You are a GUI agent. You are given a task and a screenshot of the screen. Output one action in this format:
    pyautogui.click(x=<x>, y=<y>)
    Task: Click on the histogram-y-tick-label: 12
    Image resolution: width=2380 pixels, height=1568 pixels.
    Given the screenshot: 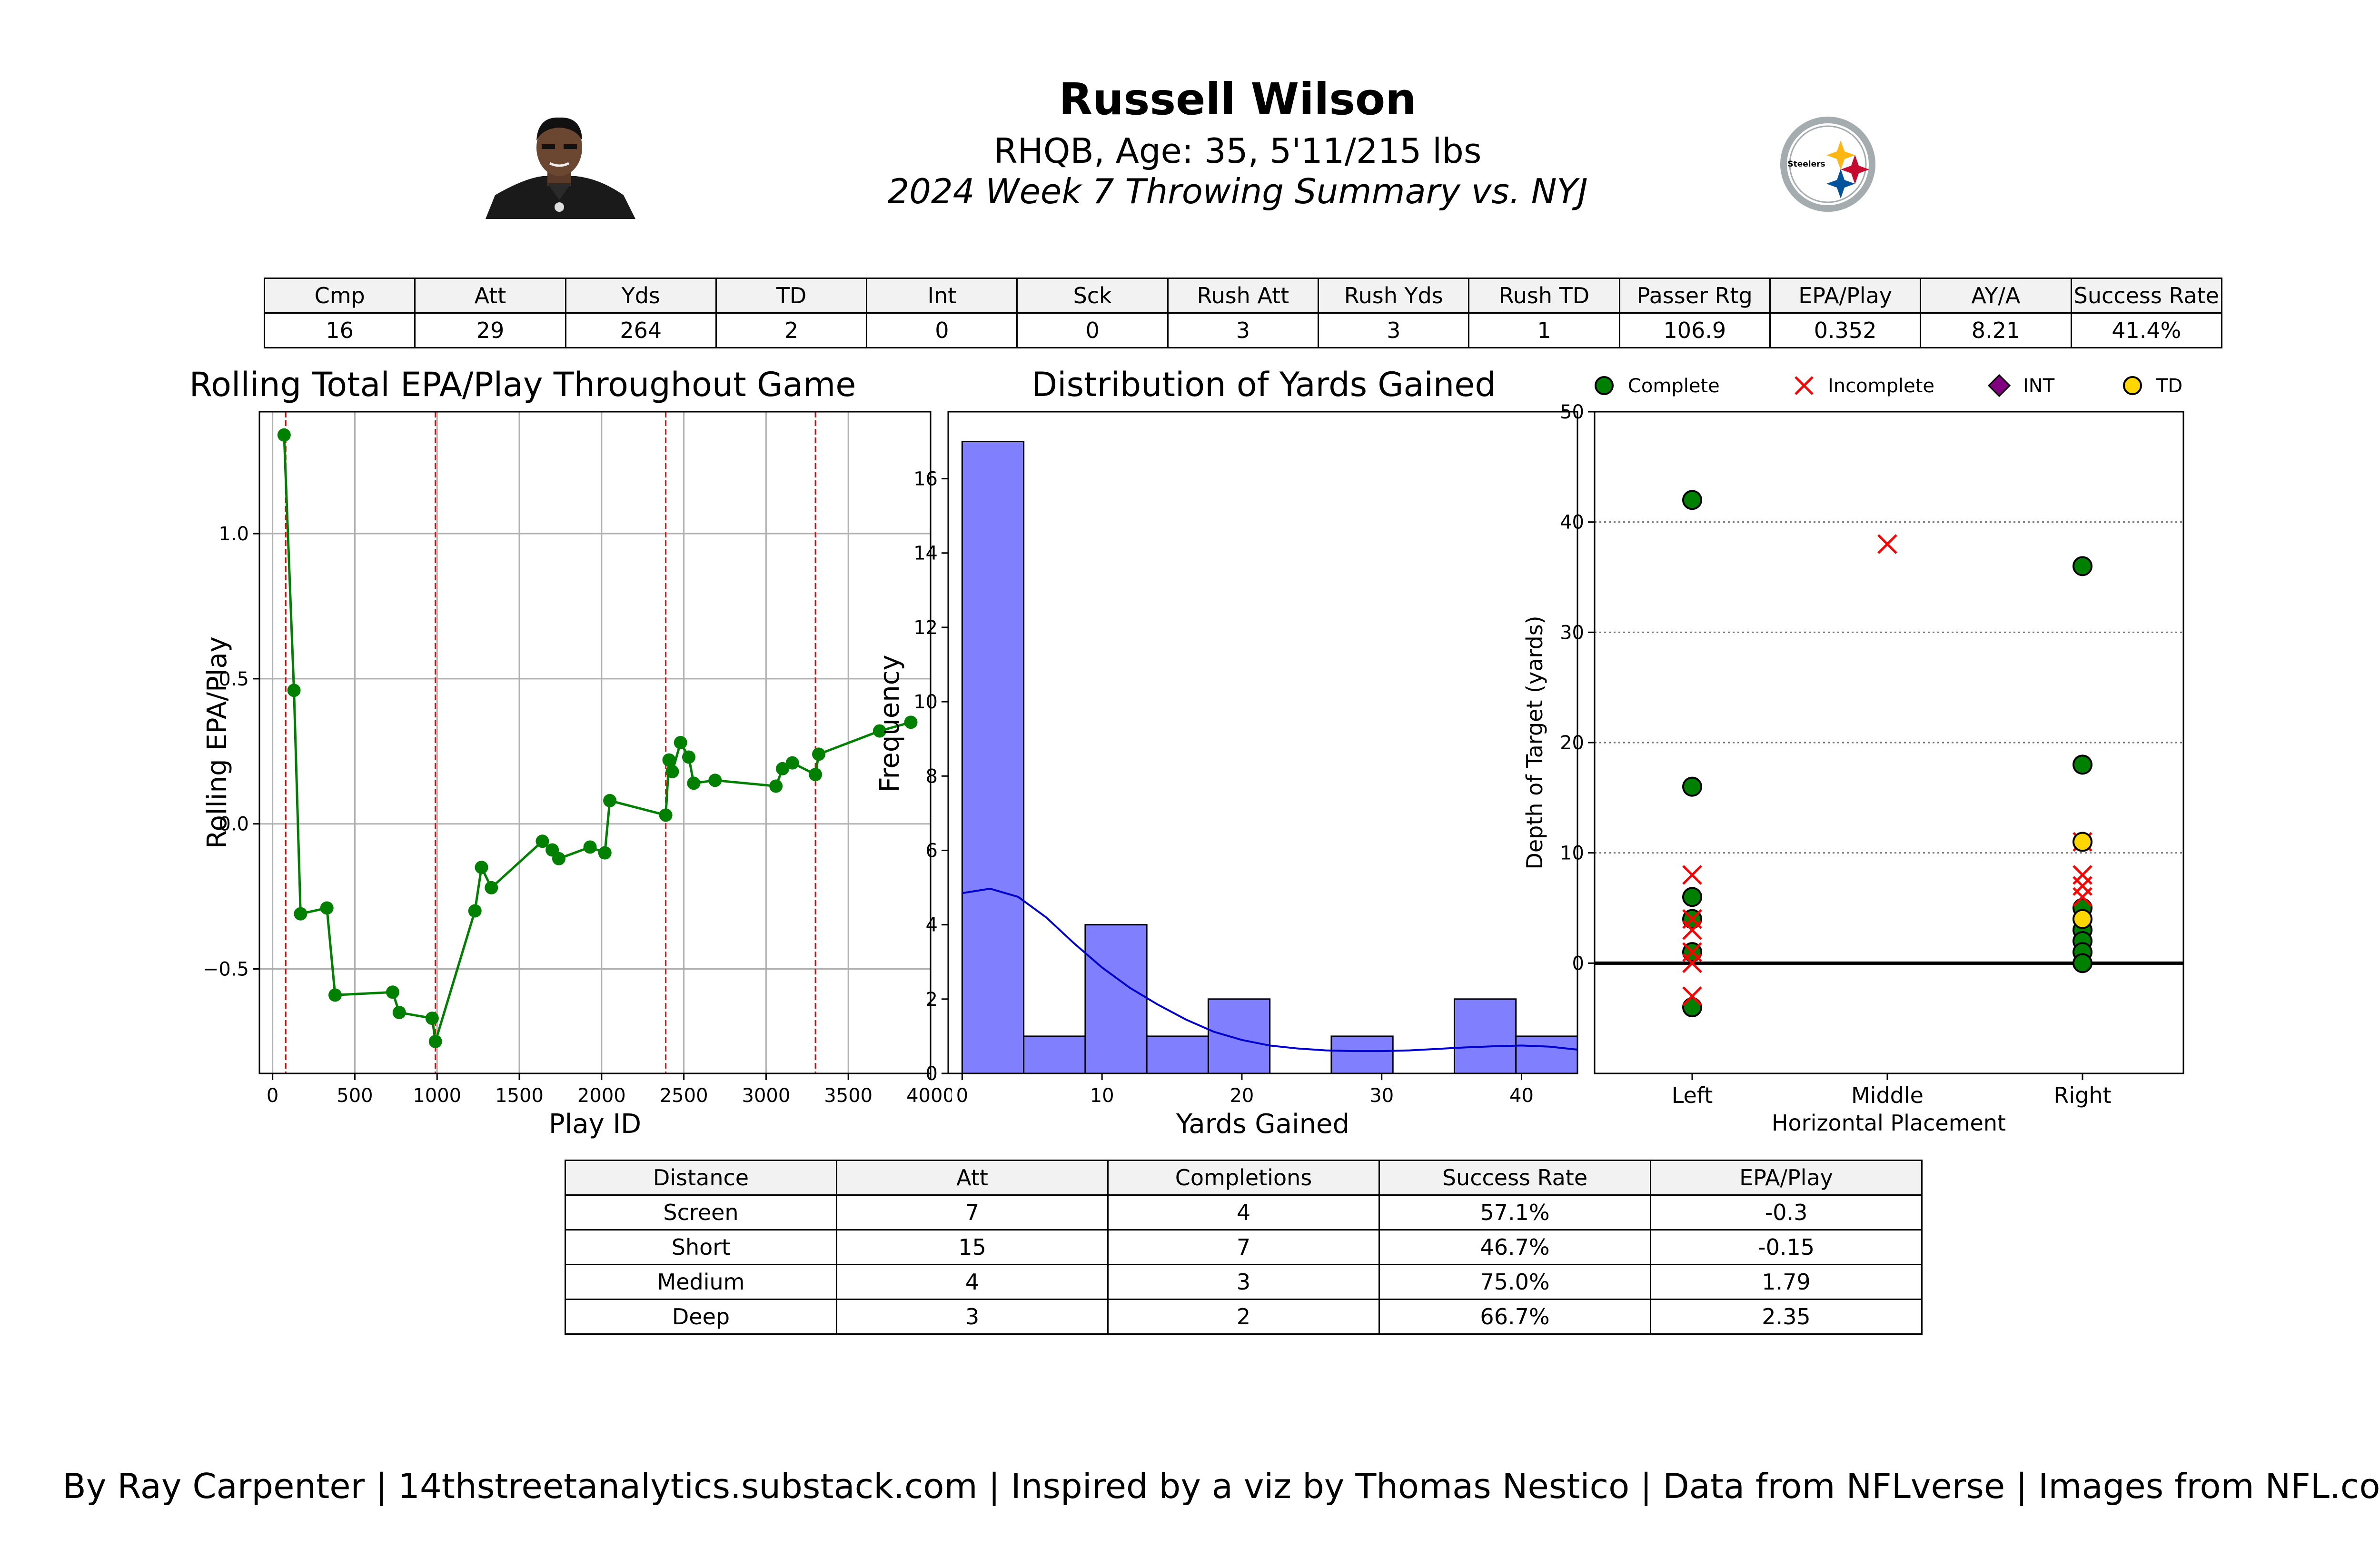 What is the action you would take?
    pyautogui.click(x=925, y=628)
    